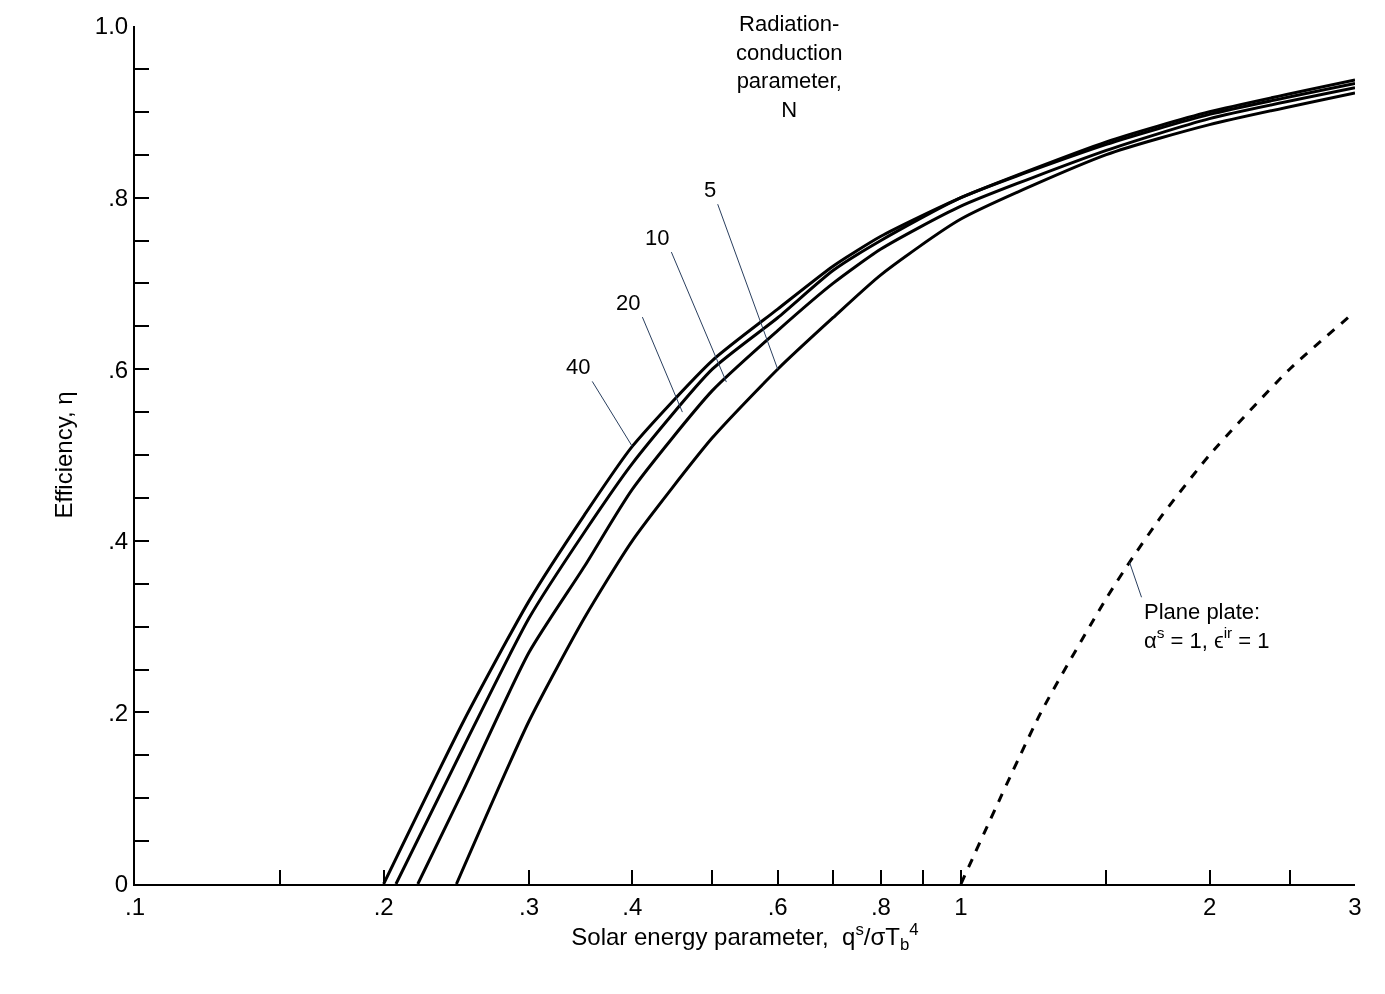  Describe the element at coordinates (777, 906) in the screenshot. I see `x-tick-label: .6` at that location.